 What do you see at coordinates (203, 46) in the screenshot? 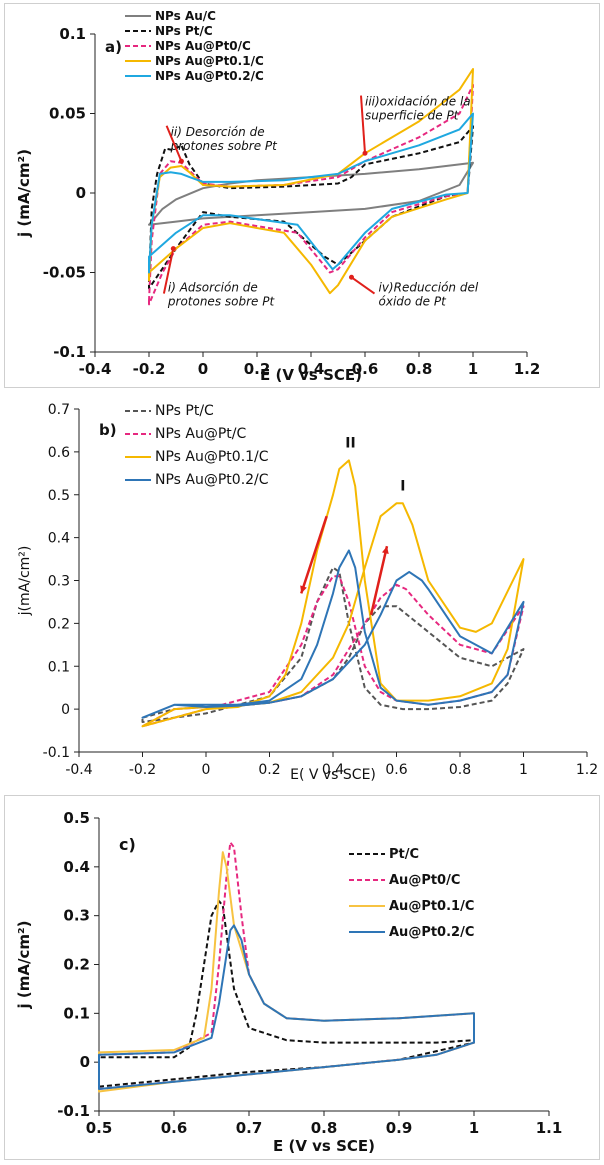
I see `legend-label-2: NPs Au@Pt0/C` at bounding box center [203, 46].